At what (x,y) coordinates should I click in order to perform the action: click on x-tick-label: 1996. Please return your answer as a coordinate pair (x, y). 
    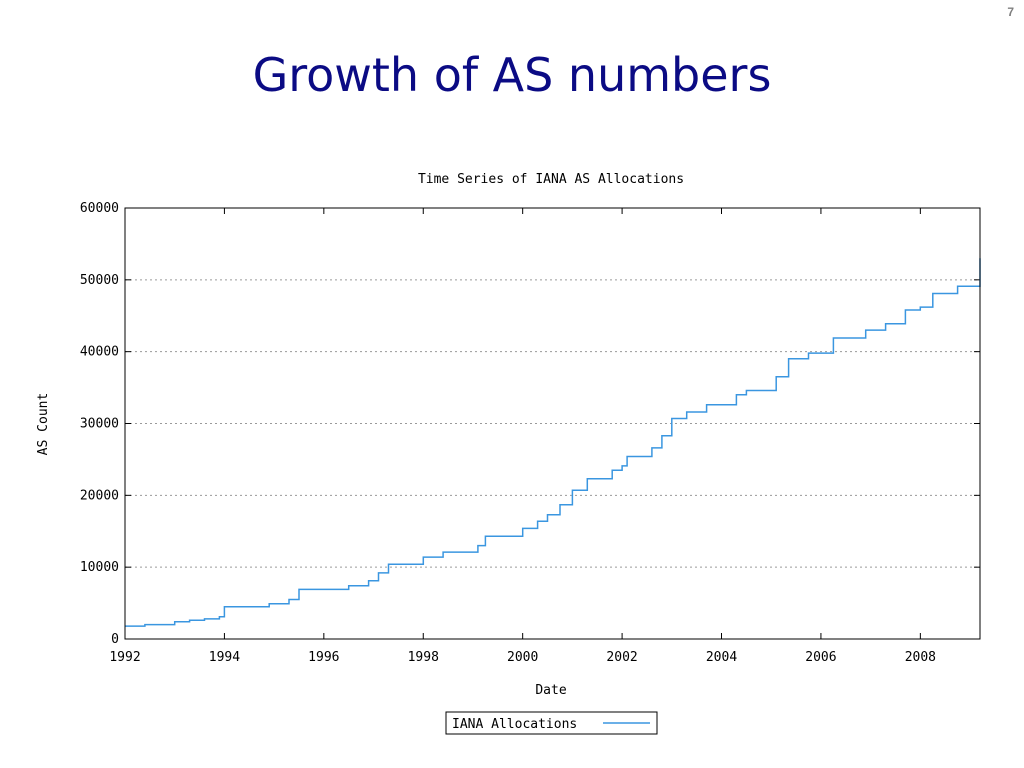
    Looking at the image, I should click on (323, 657).